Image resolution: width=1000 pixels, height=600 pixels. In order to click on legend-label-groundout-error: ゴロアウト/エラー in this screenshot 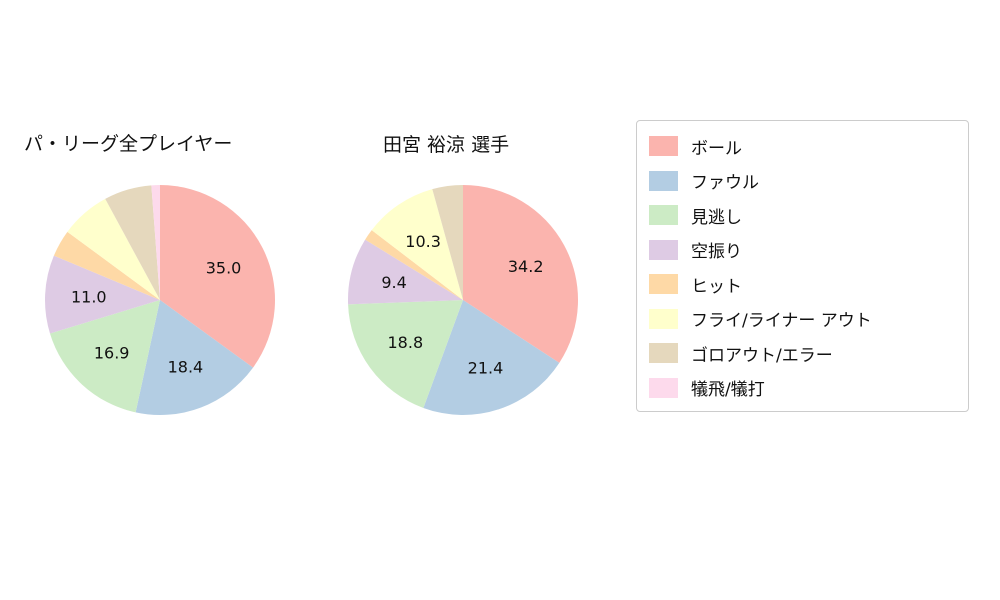, I will do `click(762, 355)`.